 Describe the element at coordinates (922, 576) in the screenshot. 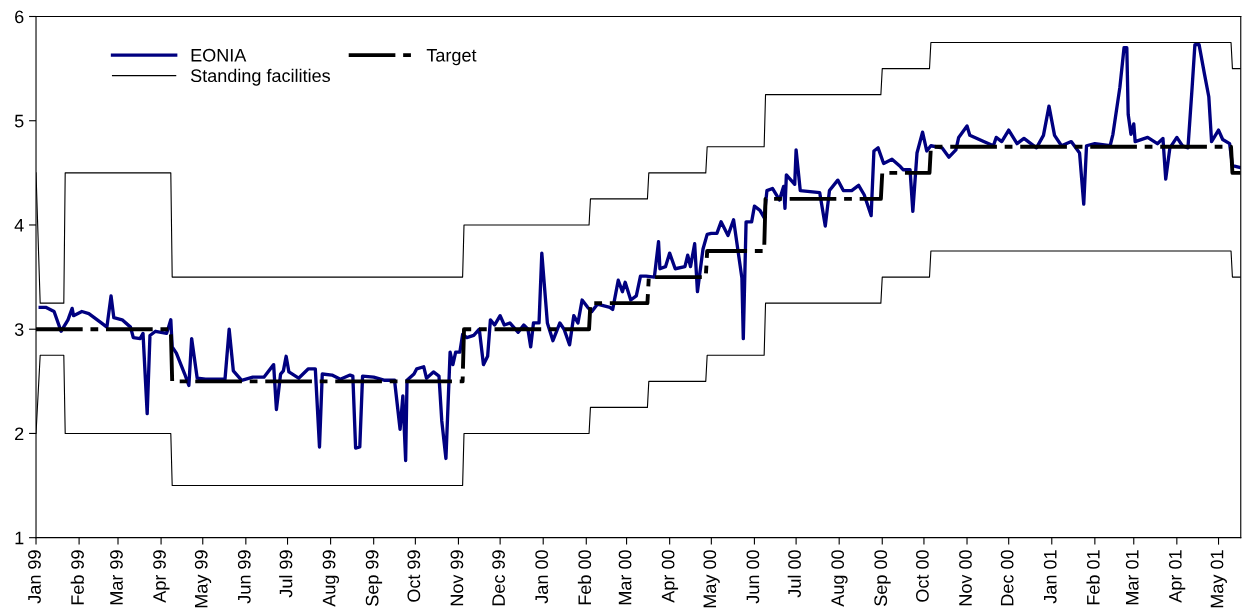

I see `x-tick-label: Oct 00` at that location.